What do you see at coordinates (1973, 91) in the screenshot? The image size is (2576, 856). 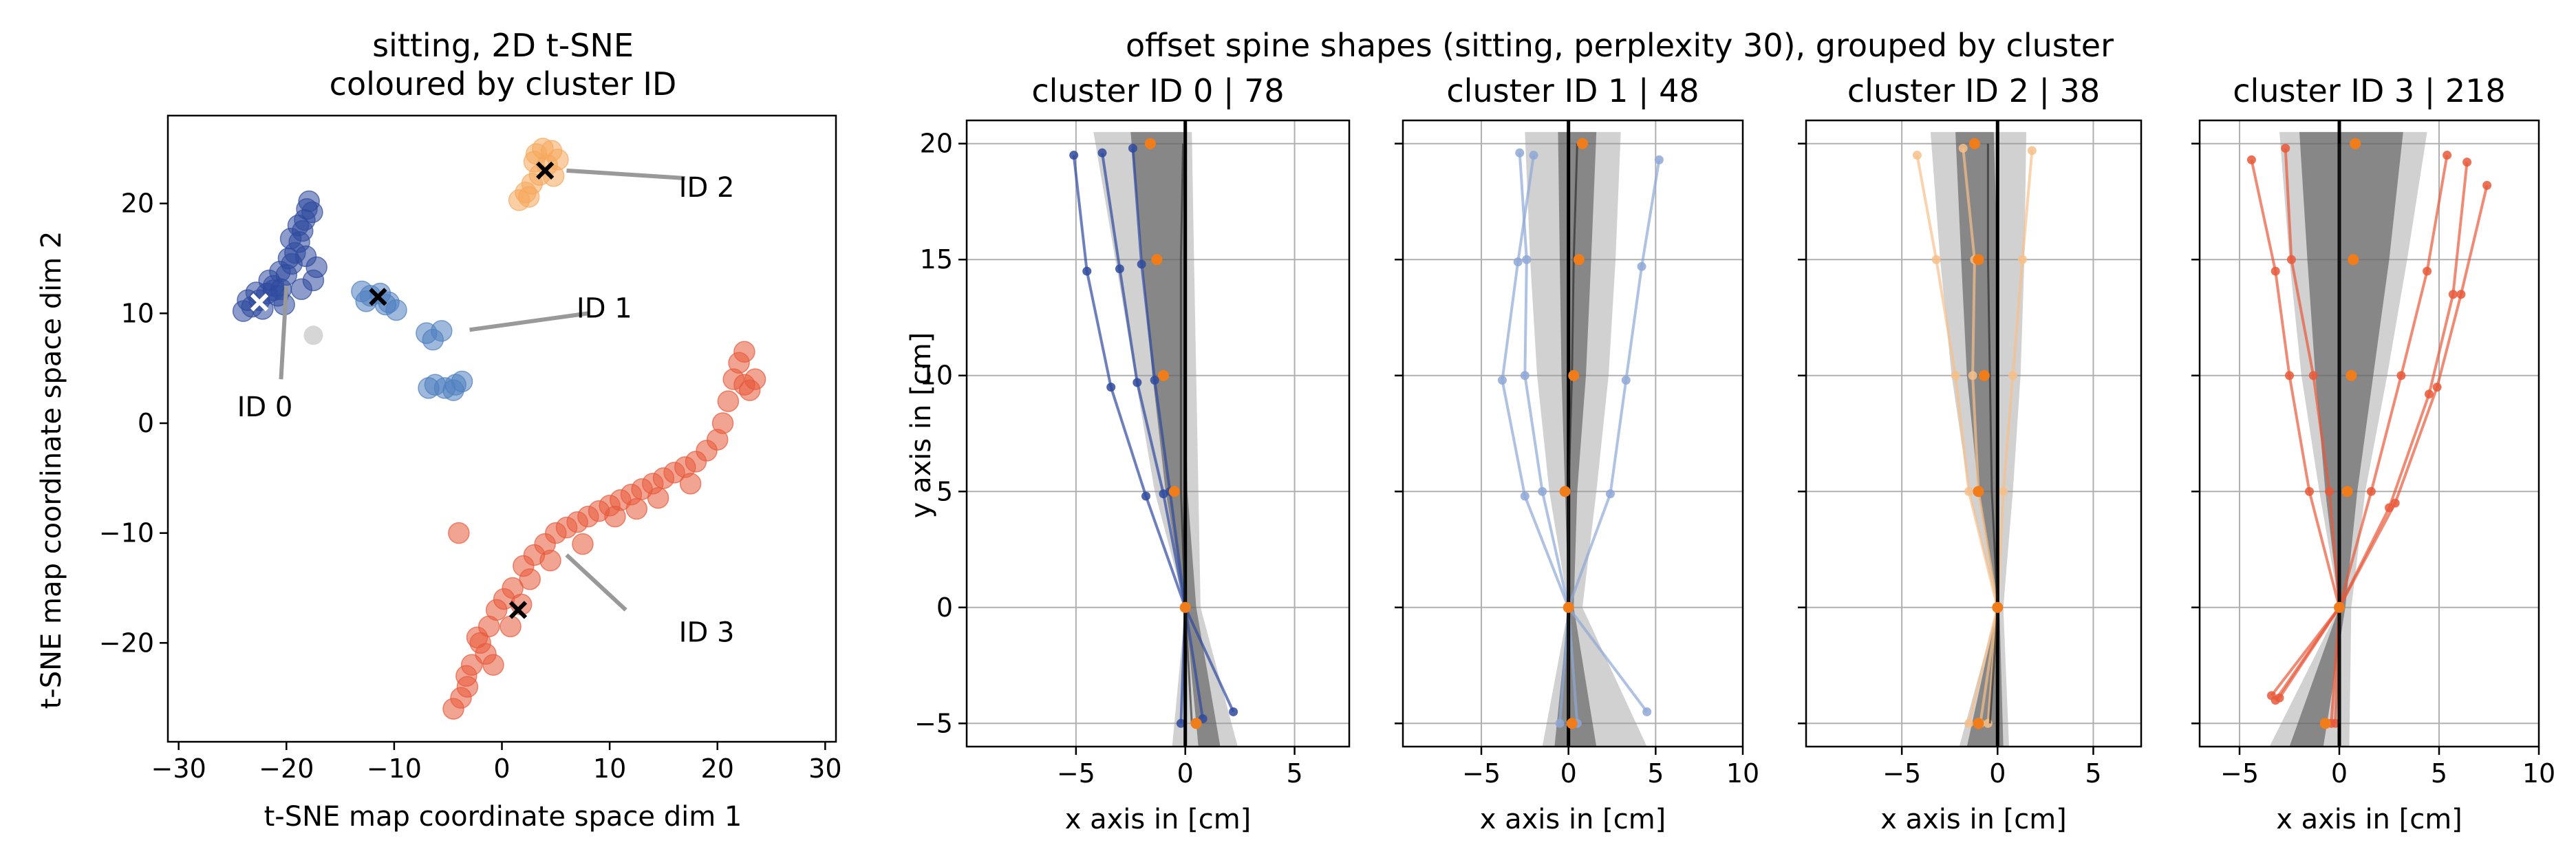 I see `cluster-panel-title: cluster ID 2 | 38` at bounding box center [1973, 91].